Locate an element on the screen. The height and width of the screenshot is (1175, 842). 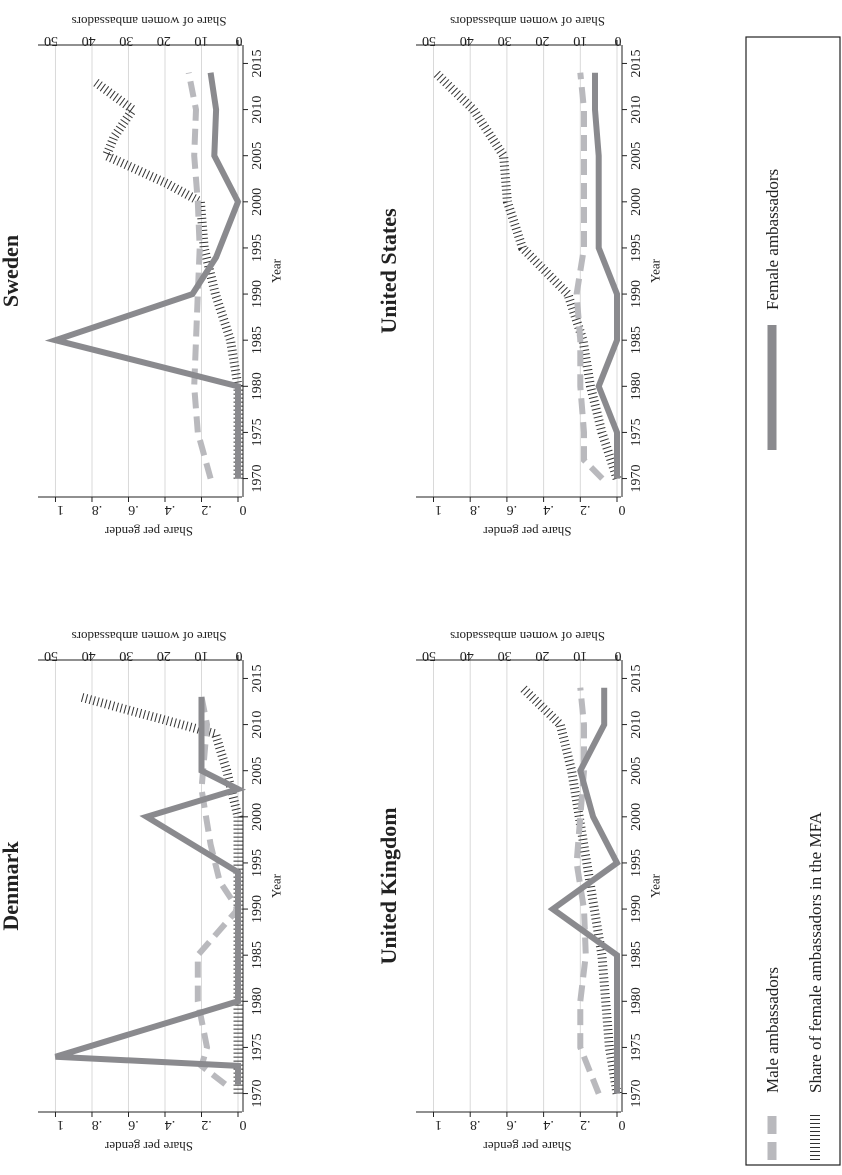
legend-mfa-label: Share of female ambassadors in the MFA is located at coordinates (815, 952).